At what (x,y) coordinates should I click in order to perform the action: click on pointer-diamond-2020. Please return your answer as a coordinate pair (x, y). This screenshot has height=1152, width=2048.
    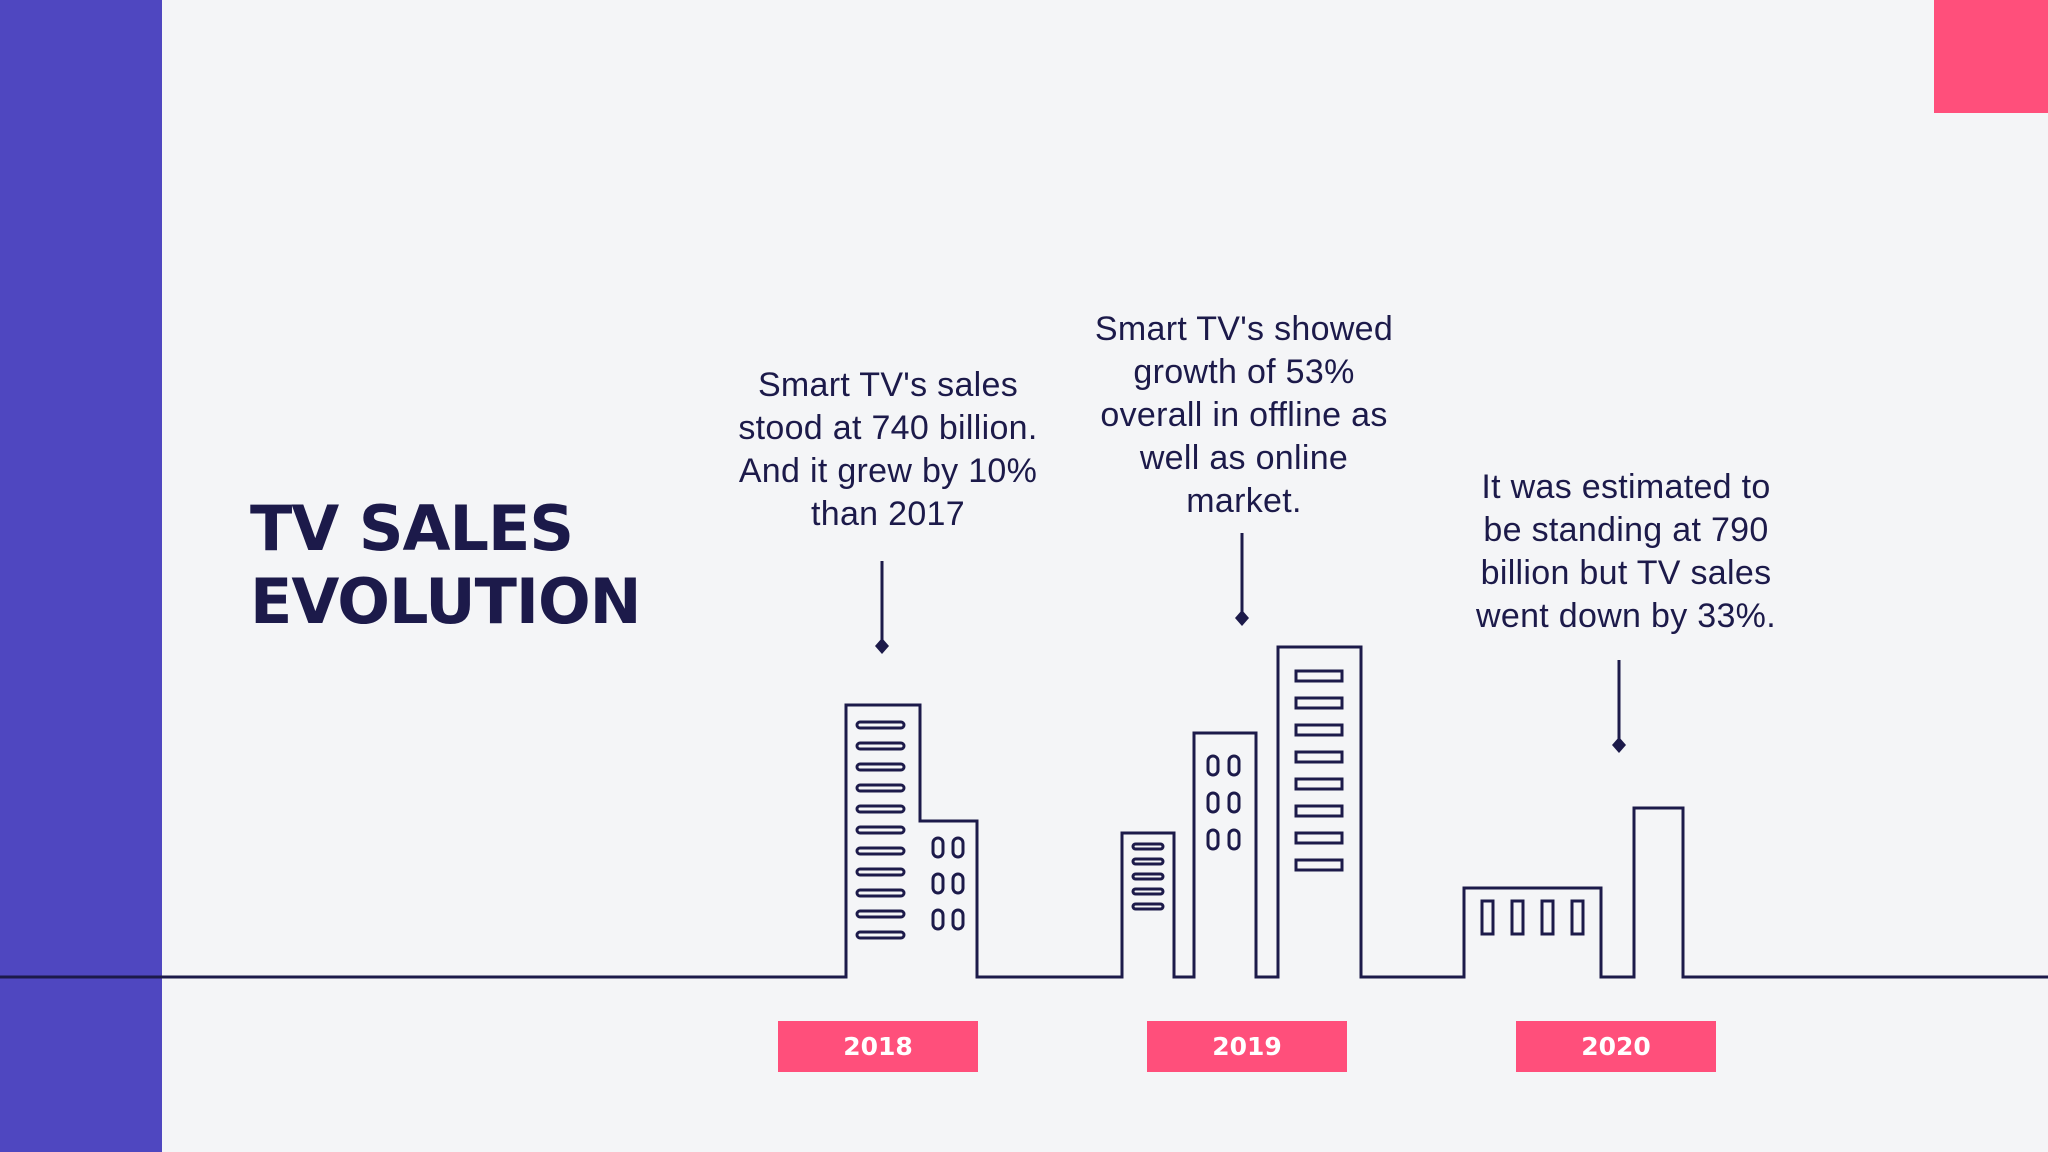
    Looking at the image, I should click on (1619, 745).